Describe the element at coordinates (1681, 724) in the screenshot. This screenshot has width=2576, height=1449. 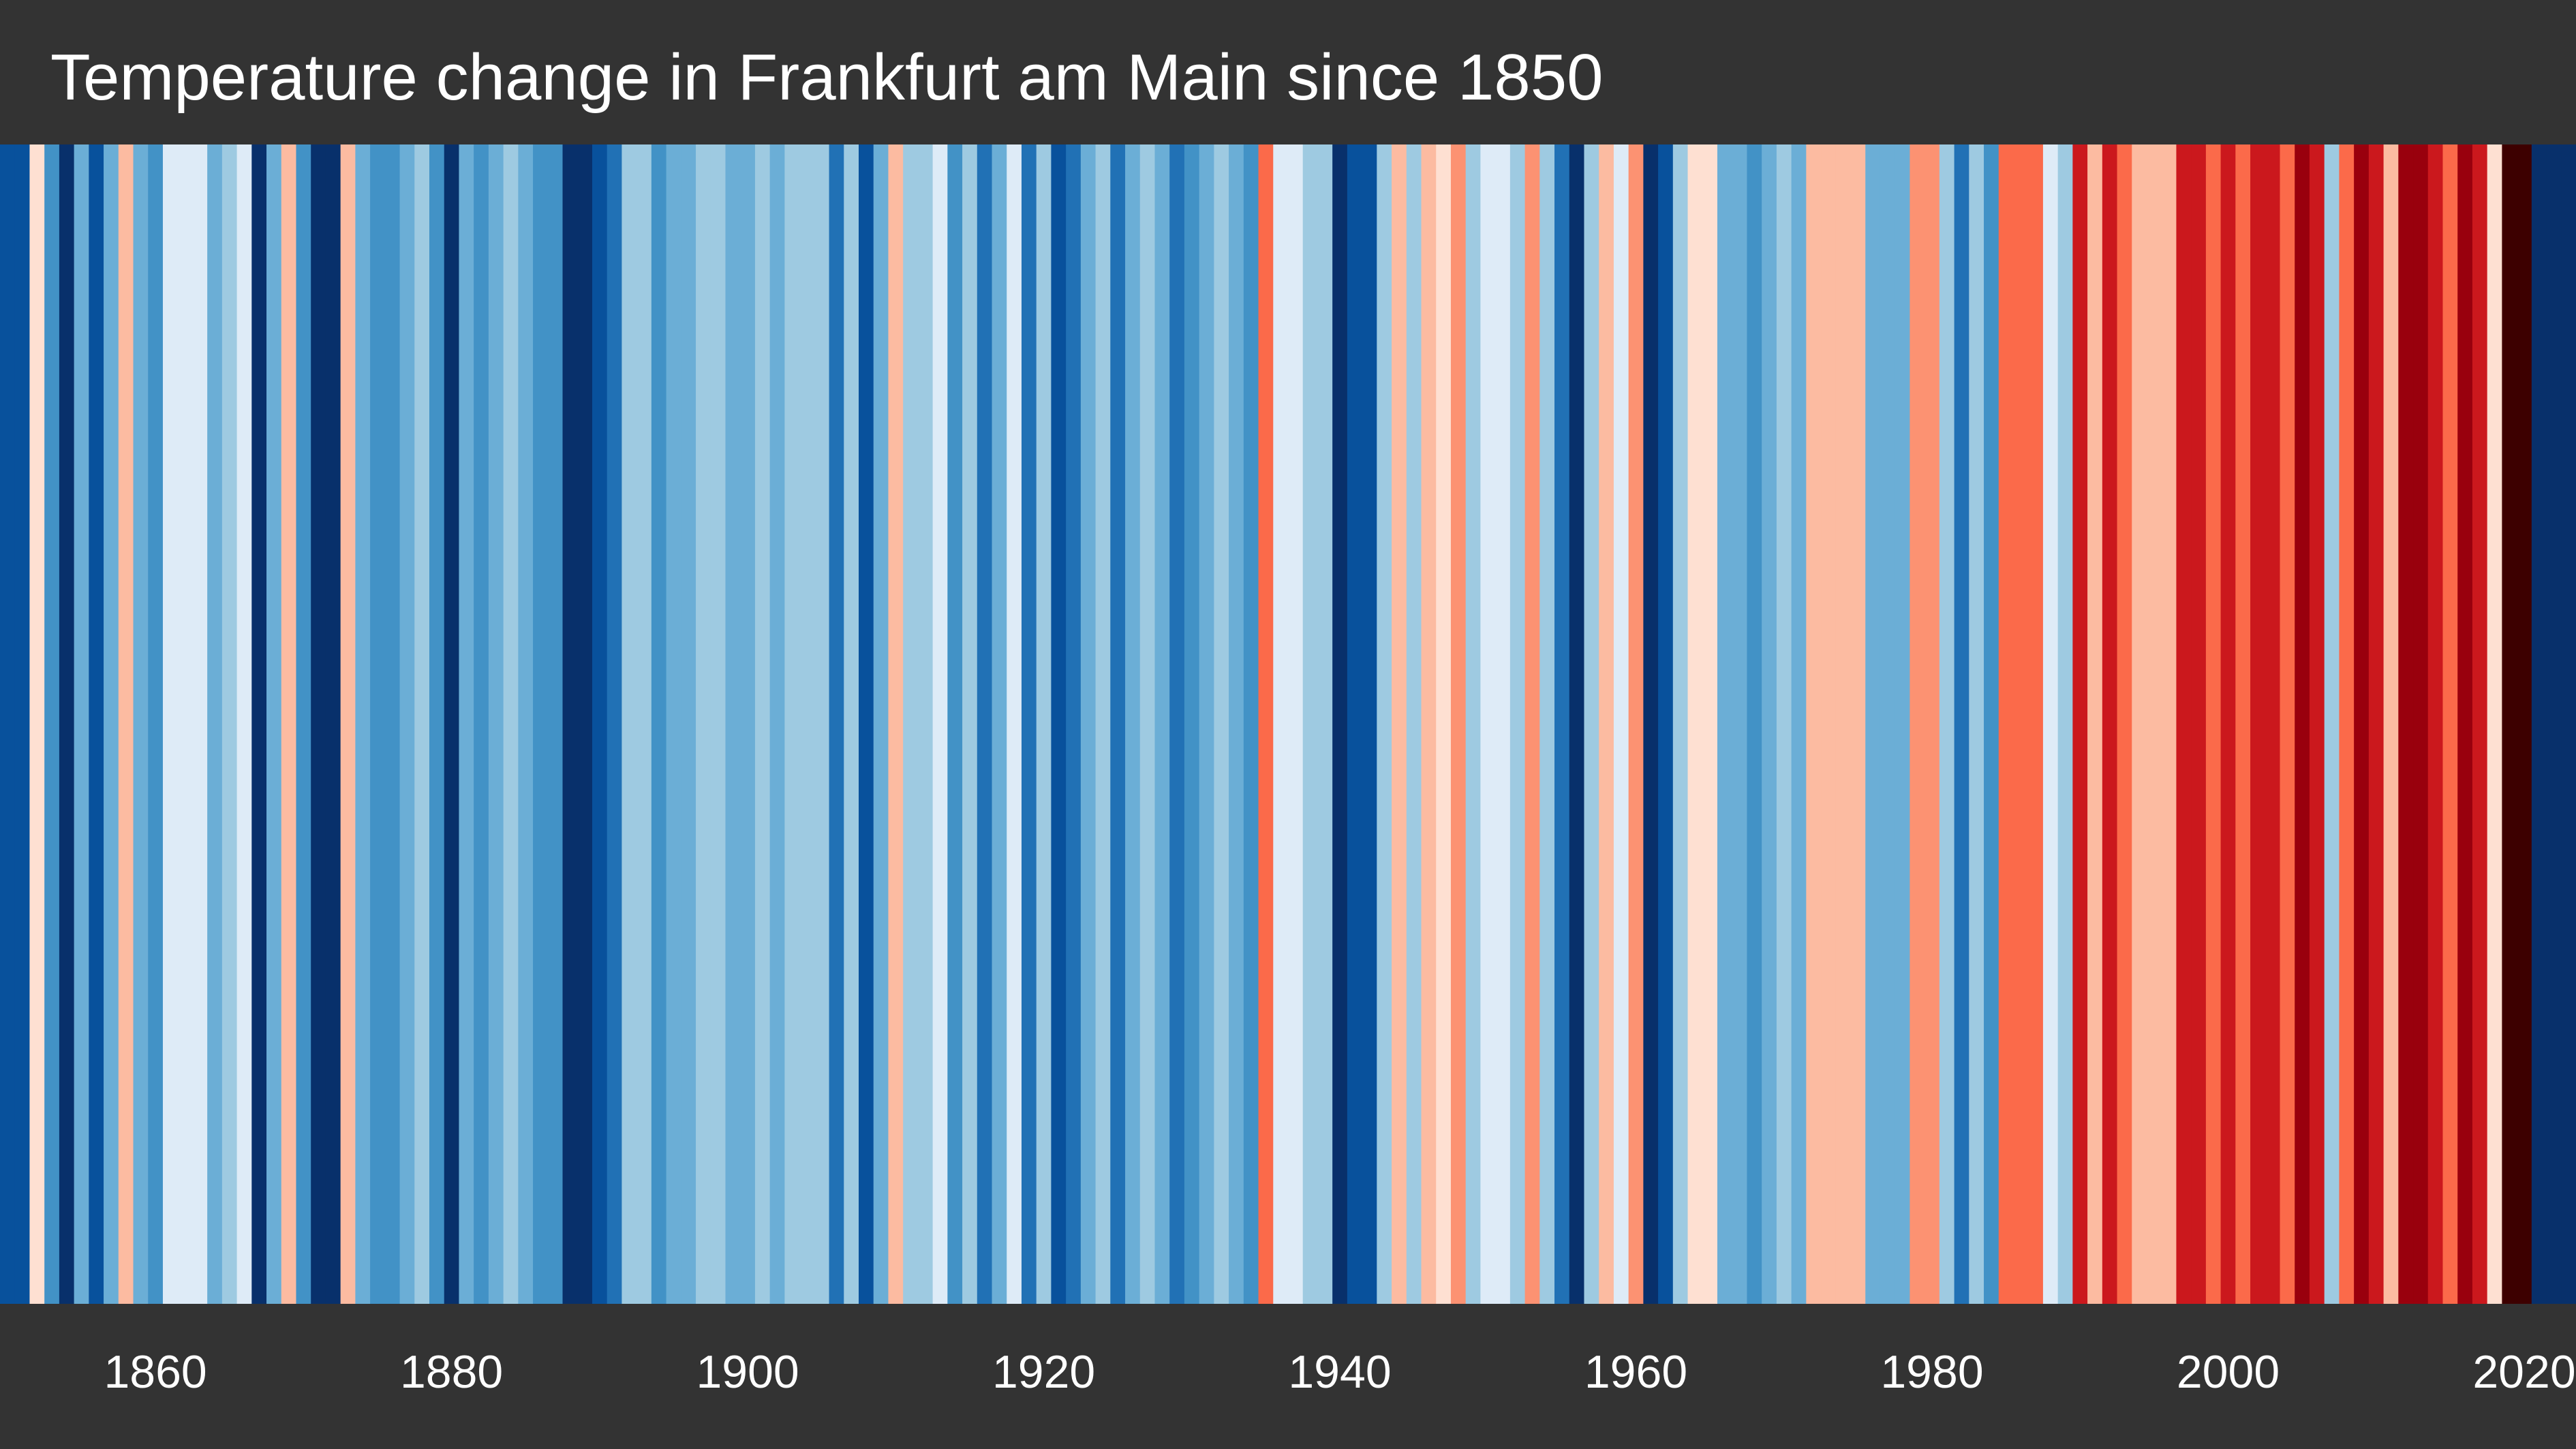
I see `stripe-1963` at that location.